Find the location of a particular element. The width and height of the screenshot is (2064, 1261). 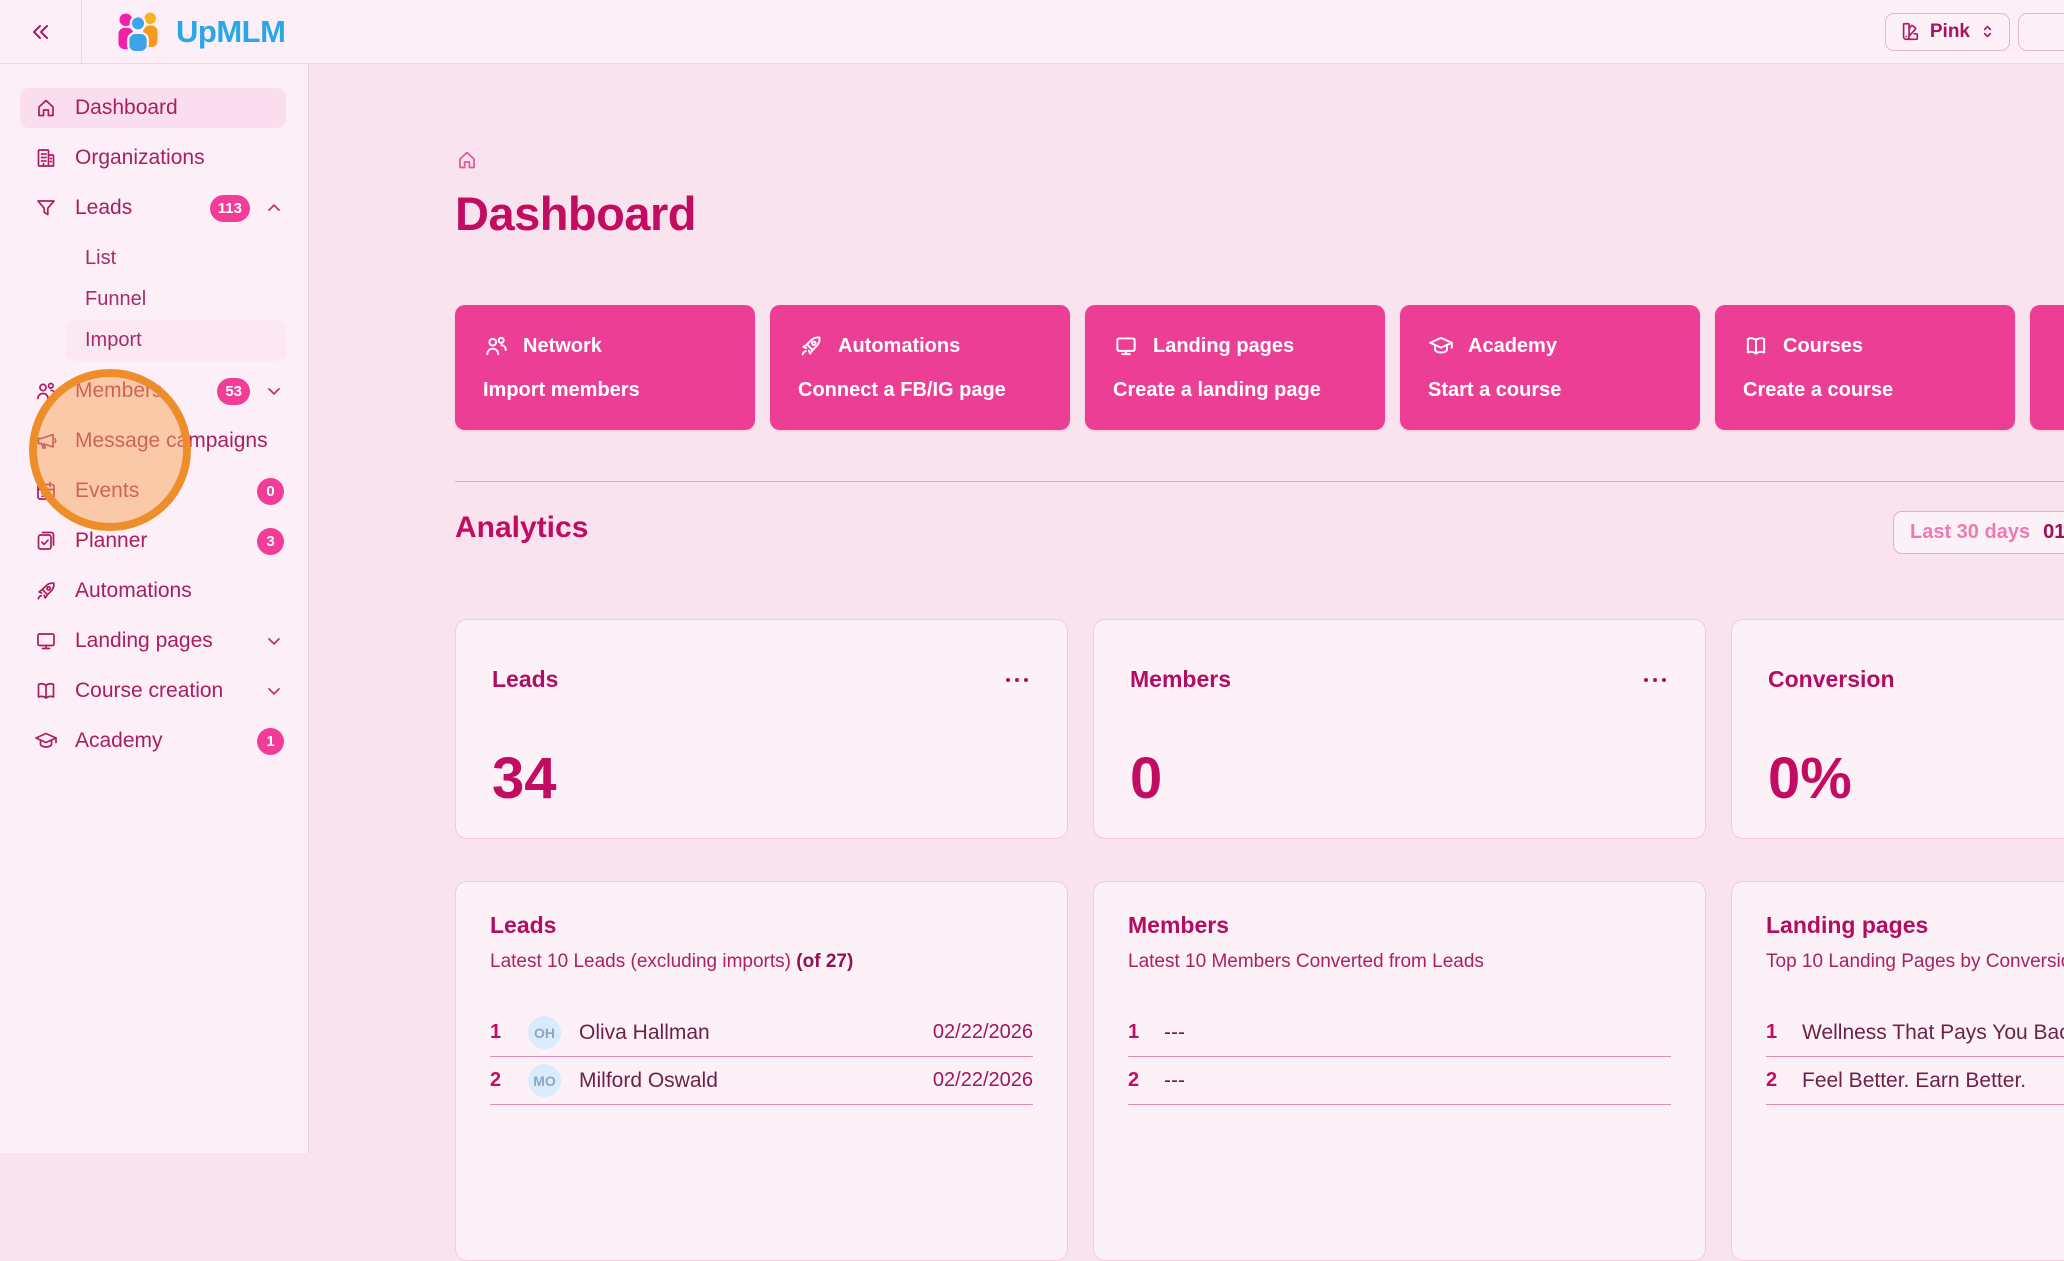

stat-card-value: 34 is located at coordinates (524, 778).